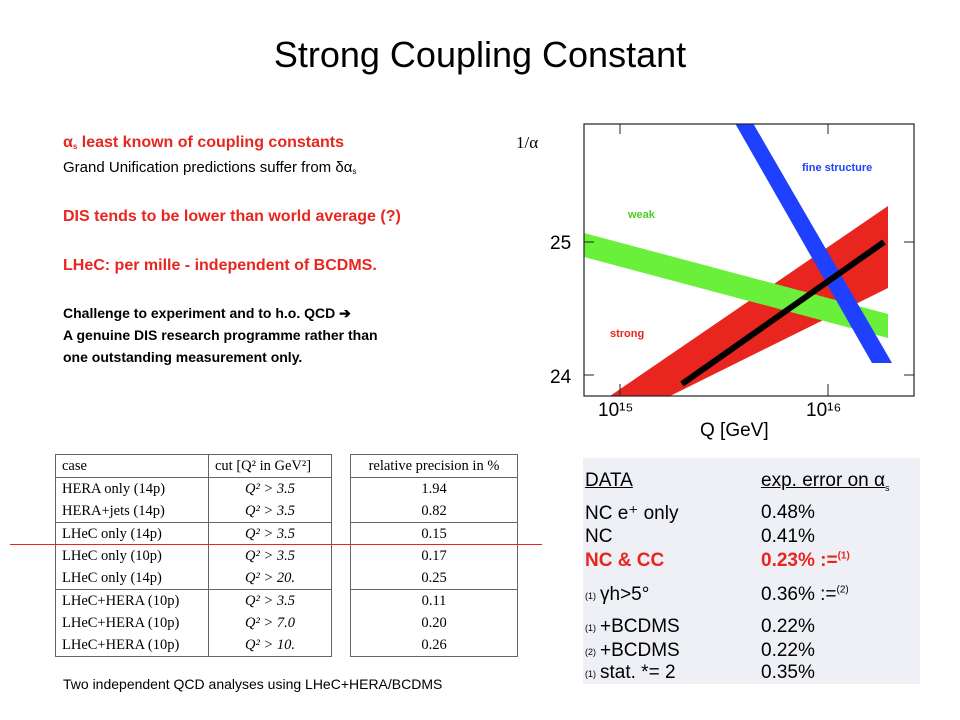  Describe the element at coordinates (270, 578) in the screenshot. I see `cut-cell: Q² > 20.` at that location.